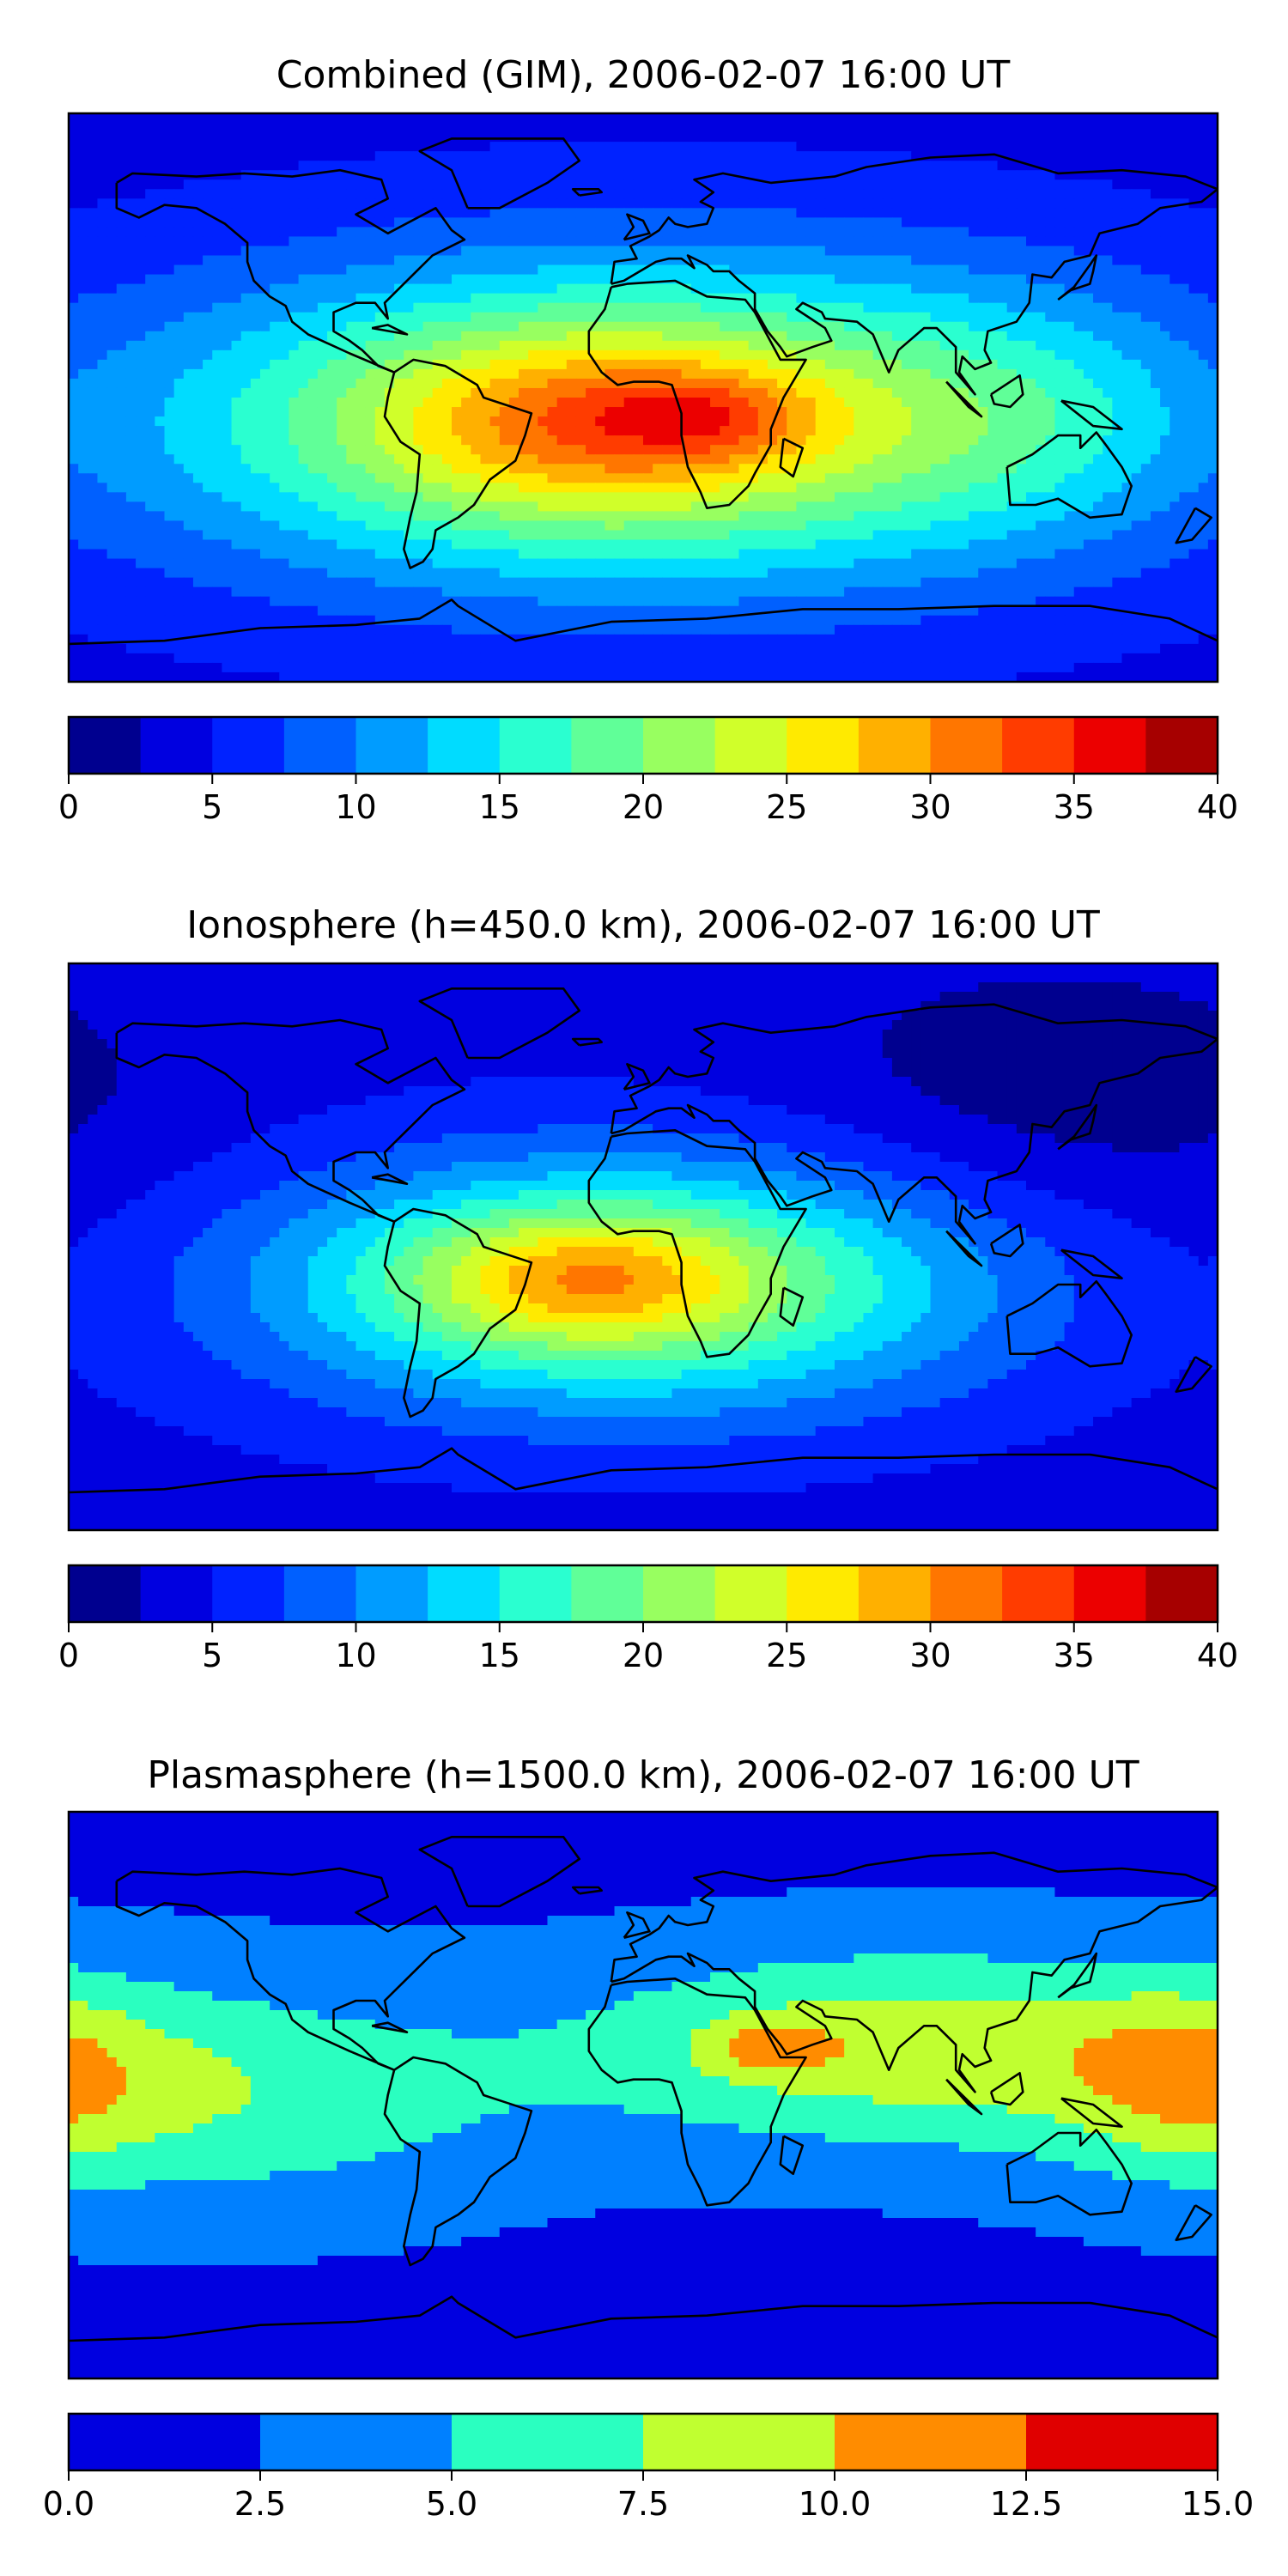 Image resolution: width=1288 pixels, height=2576 pixels. Describe the element at coordinates (1218, 2504) in the screenshot. I see `colorbar-tick-label: 15.0` at that location.